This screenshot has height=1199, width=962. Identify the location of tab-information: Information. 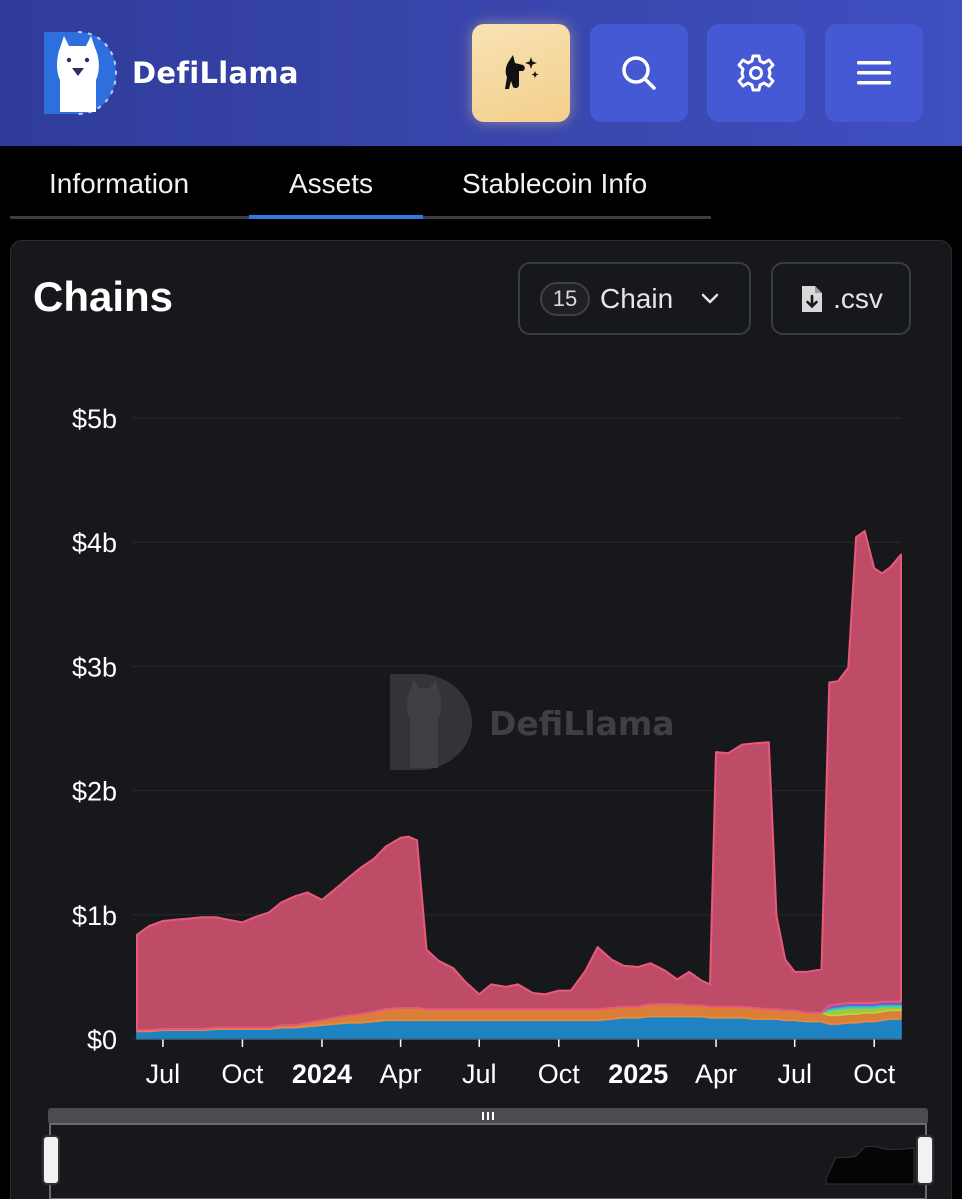
(119, 183).